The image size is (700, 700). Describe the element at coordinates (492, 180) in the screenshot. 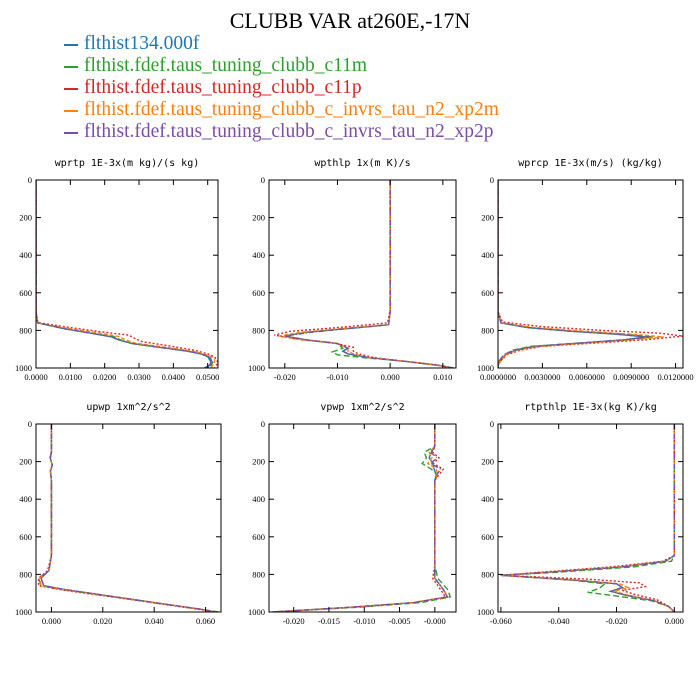

I see `ytick-label-2-0: 0` at that location.